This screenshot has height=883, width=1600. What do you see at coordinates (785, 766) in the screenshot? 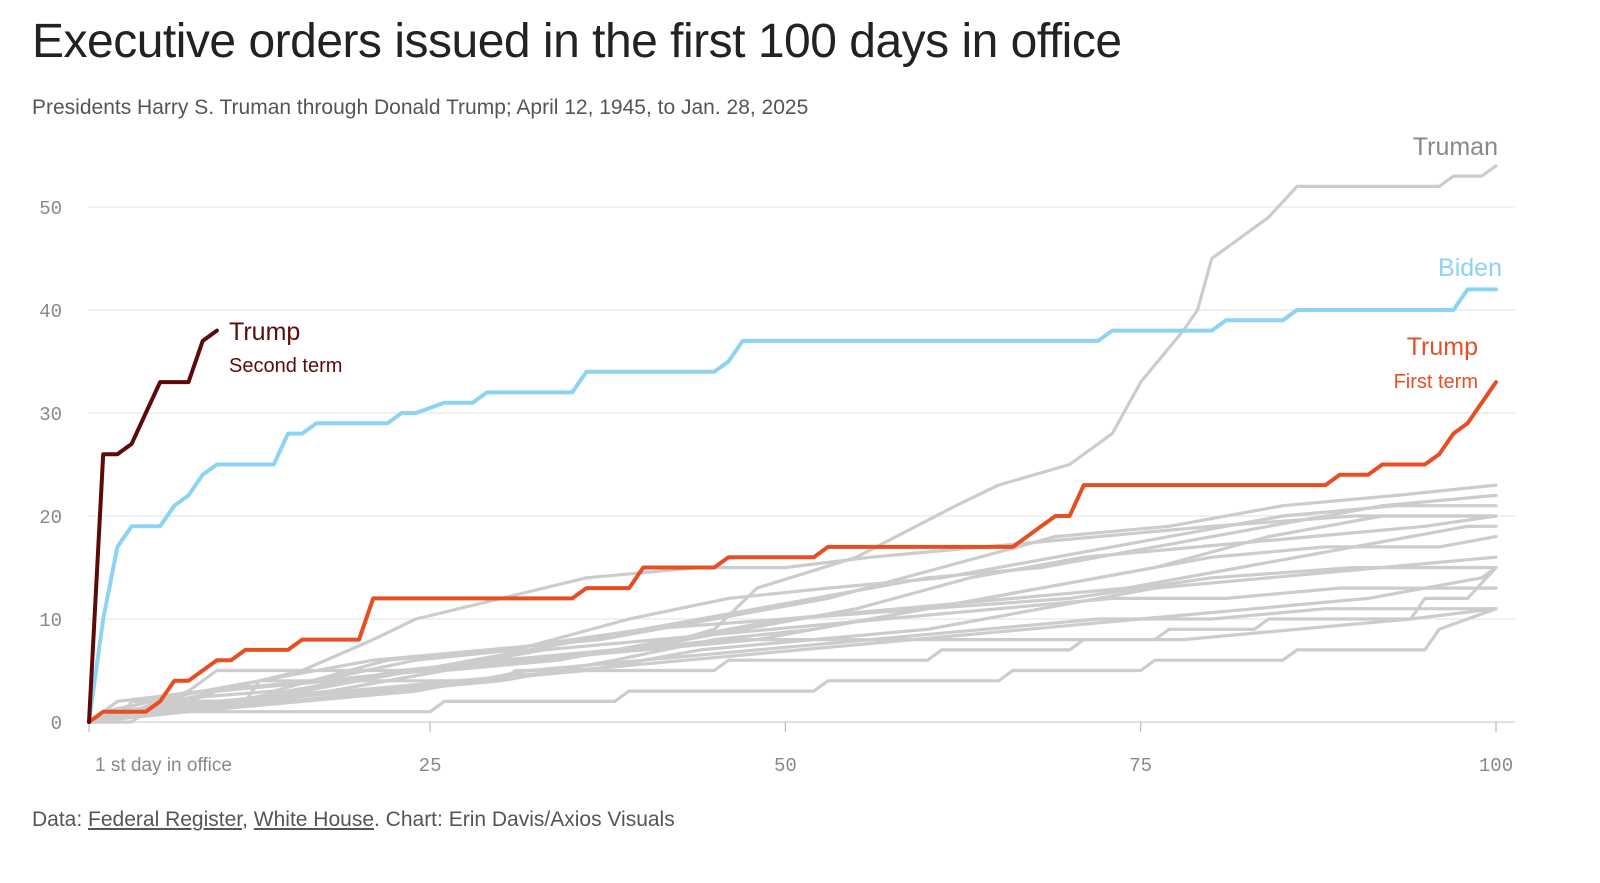
I see `x-tick-label: 50` at bounding box center [785, 766].